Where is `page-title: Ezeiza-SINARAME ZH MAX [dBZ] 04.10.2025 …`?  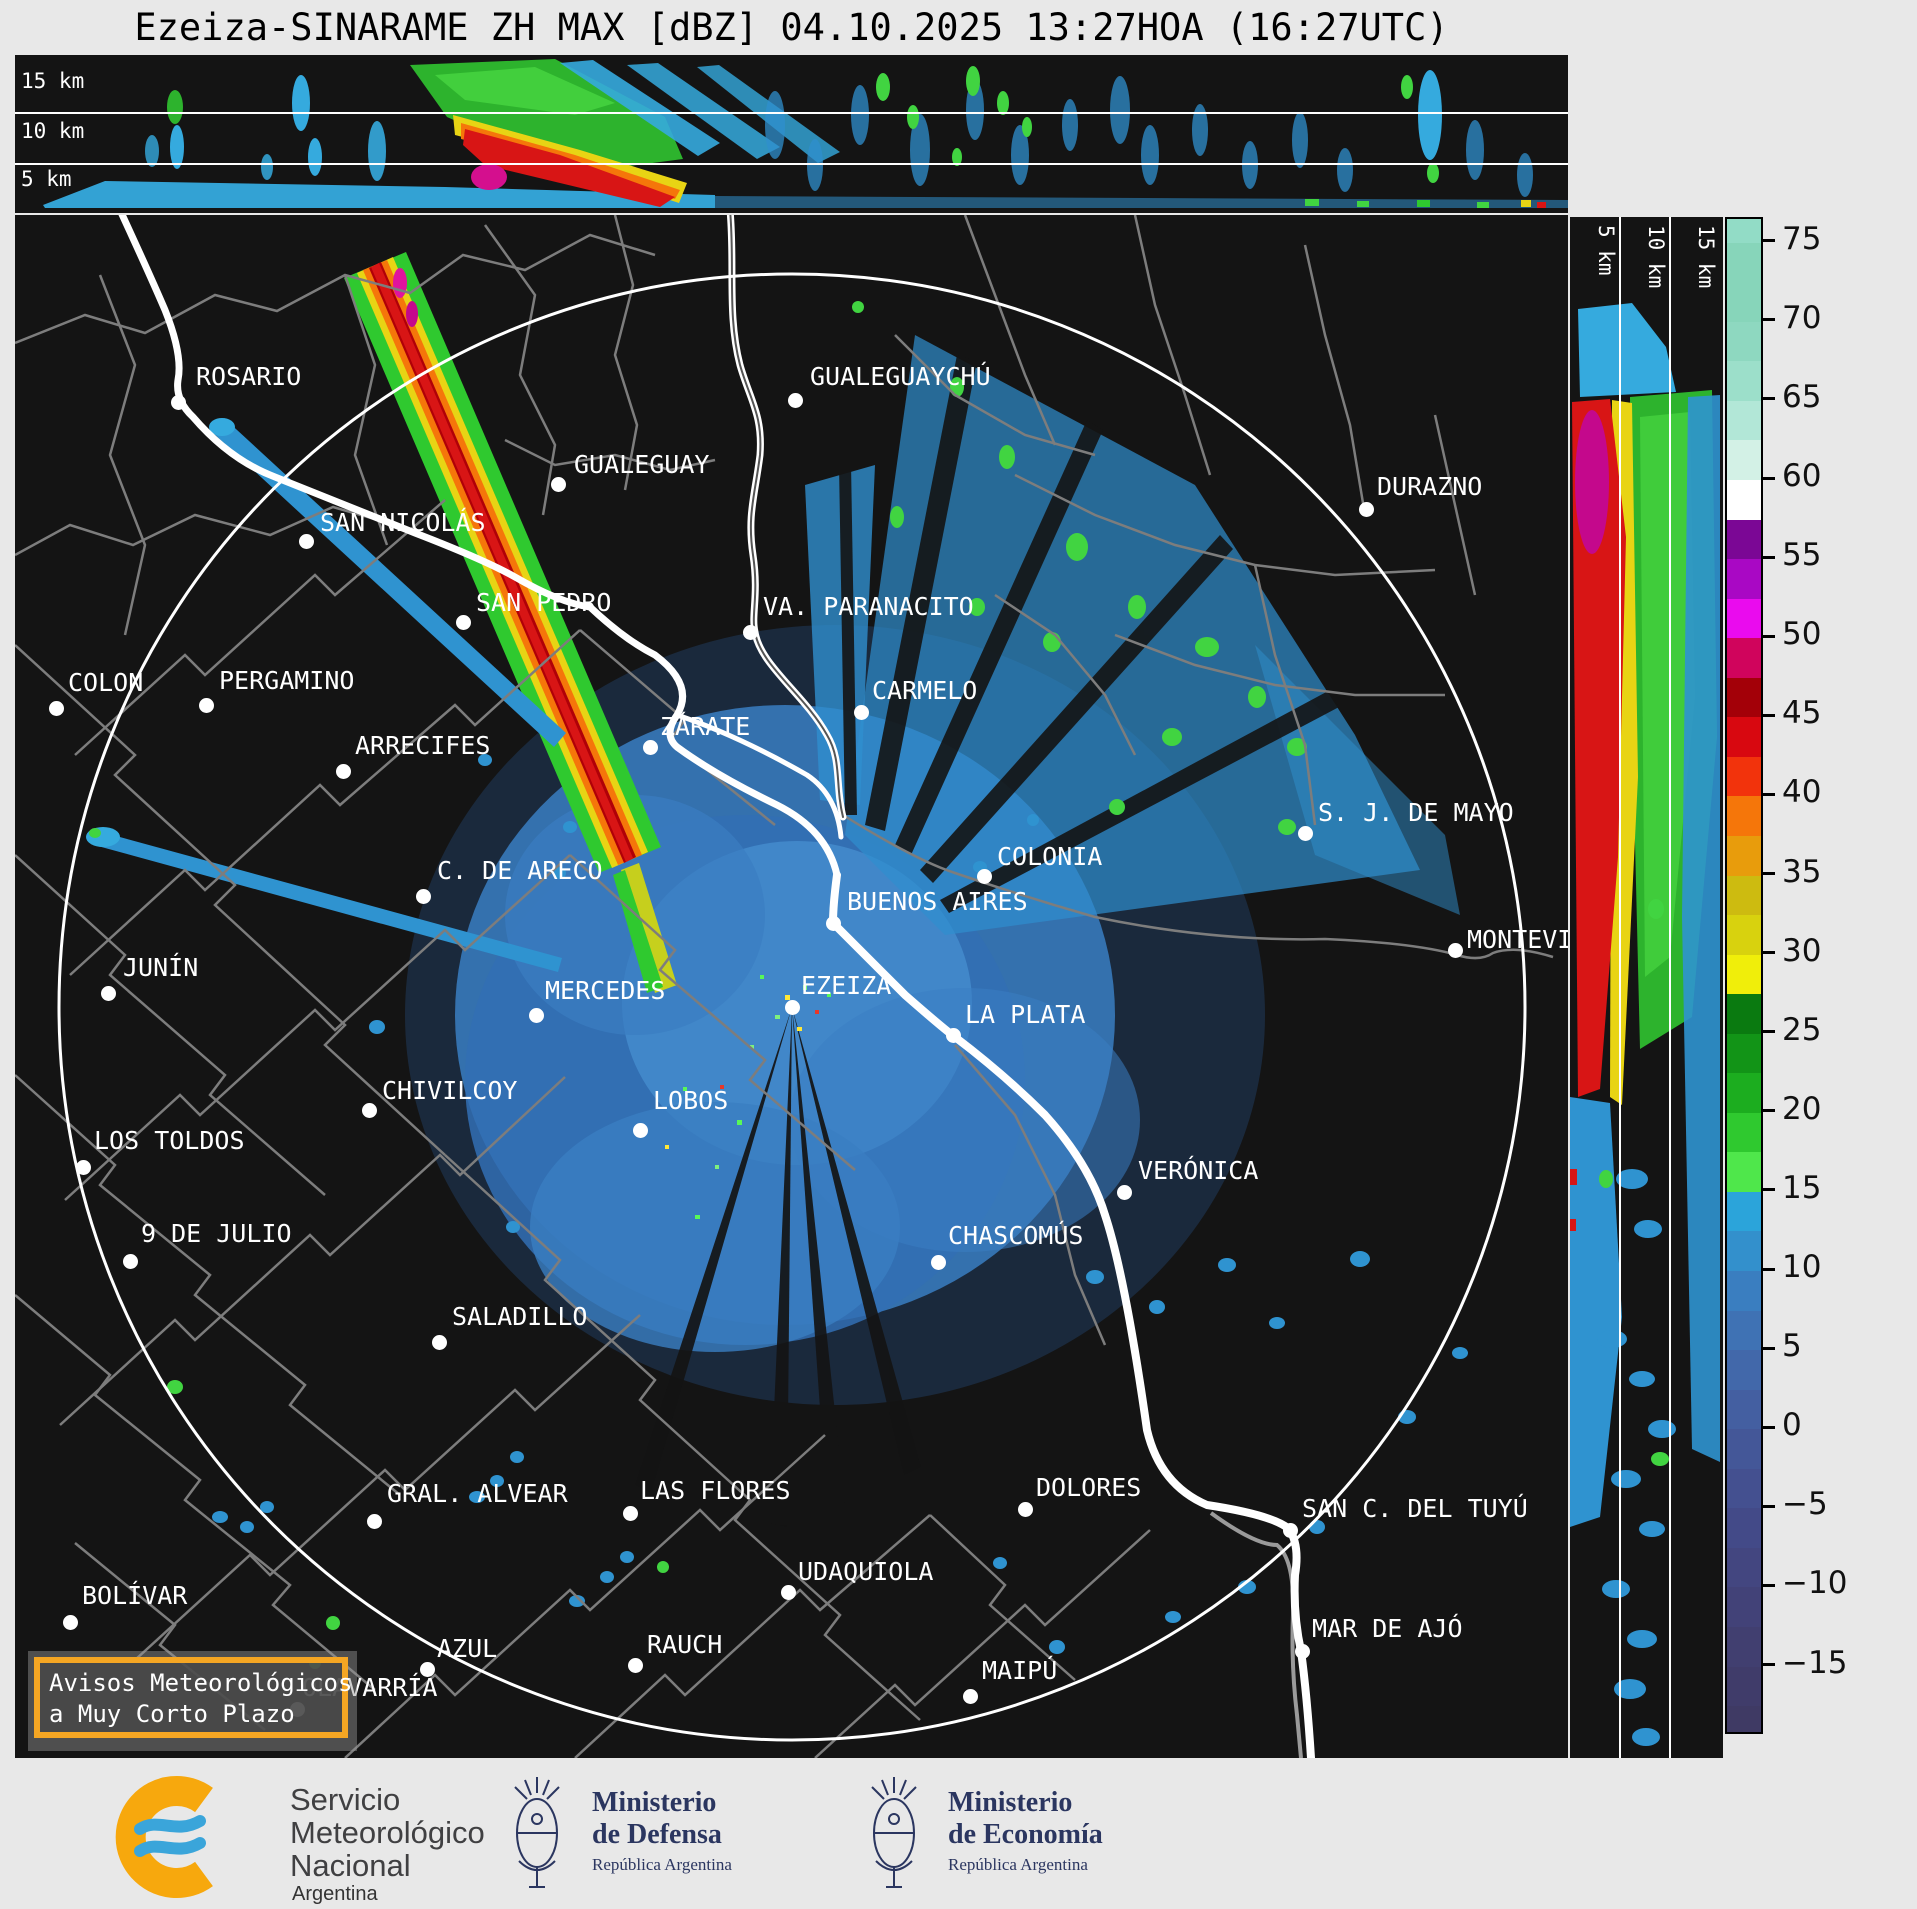
page-title: Ezeiza-SINARAME ZH MAX [dBZ] 04.10.2025 … is located at coordinates (791, 27).